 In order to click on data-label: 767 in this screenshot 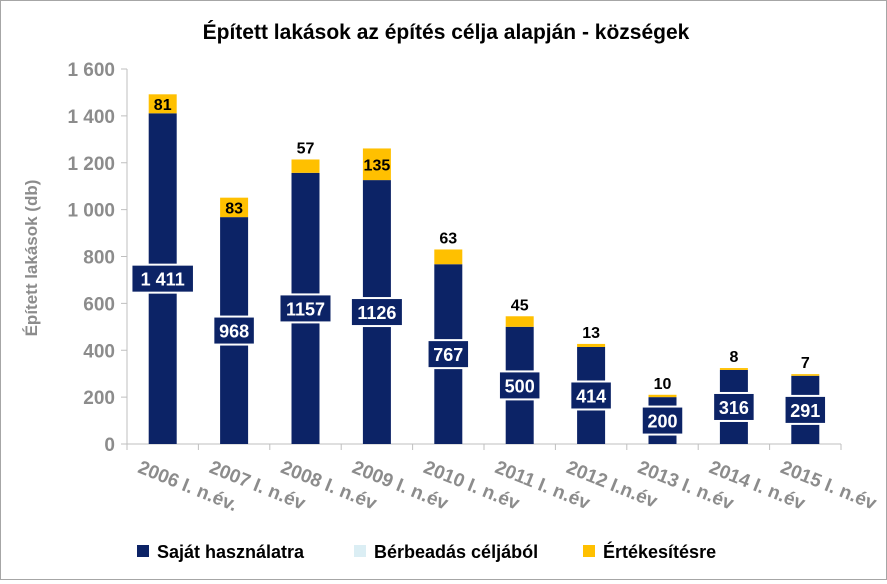, I will do `click(448, 355)`.